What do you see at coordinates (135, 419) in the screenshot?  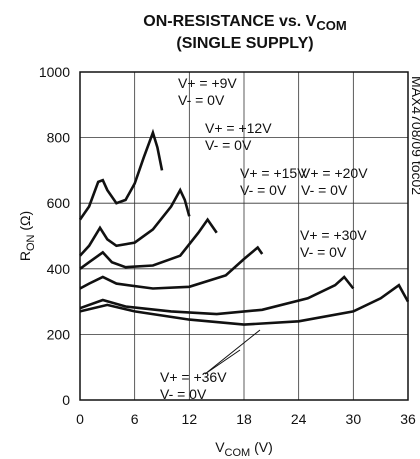 I see `x-tick-label: 6` at bounding box center [135, 419].